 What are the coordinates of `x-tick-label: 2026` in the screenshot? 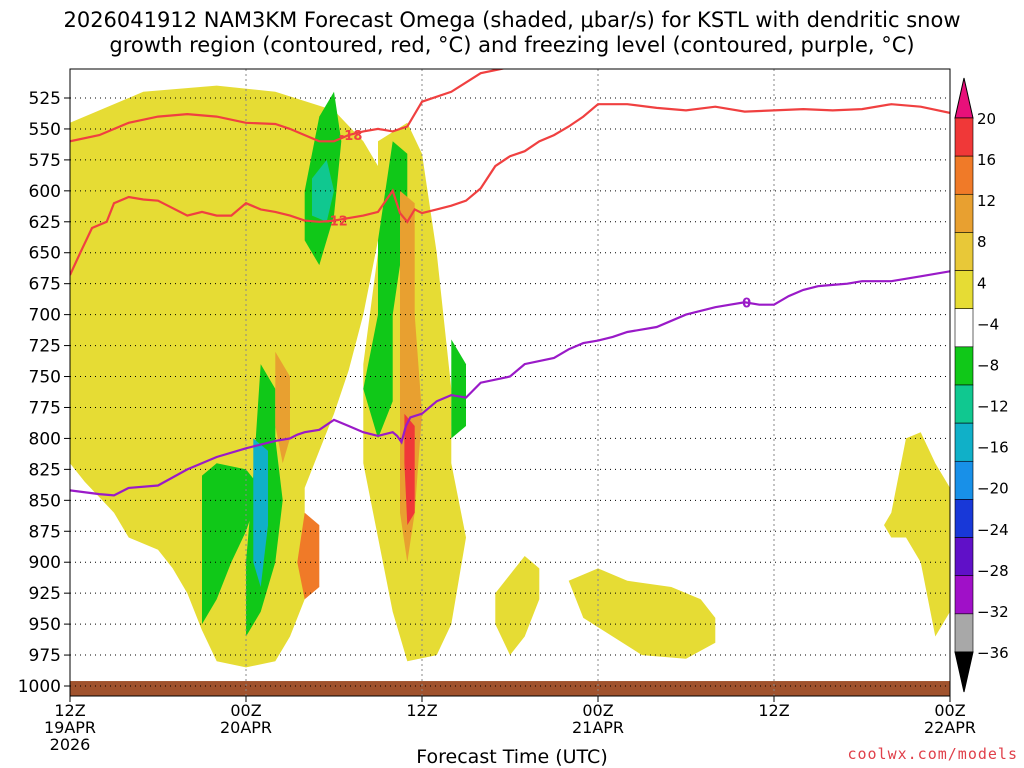 It's located at (70, 744).